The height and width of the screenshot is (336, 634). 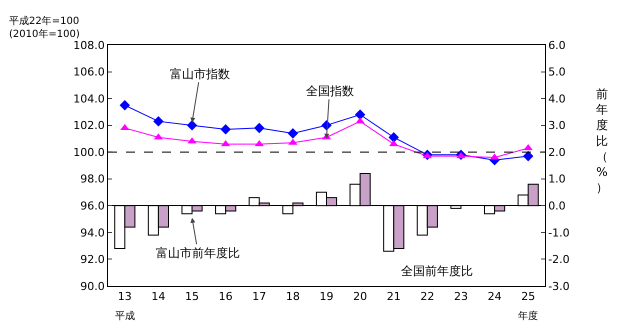 I want to click on x-tick-label: 13, so click(x=125, y=297).